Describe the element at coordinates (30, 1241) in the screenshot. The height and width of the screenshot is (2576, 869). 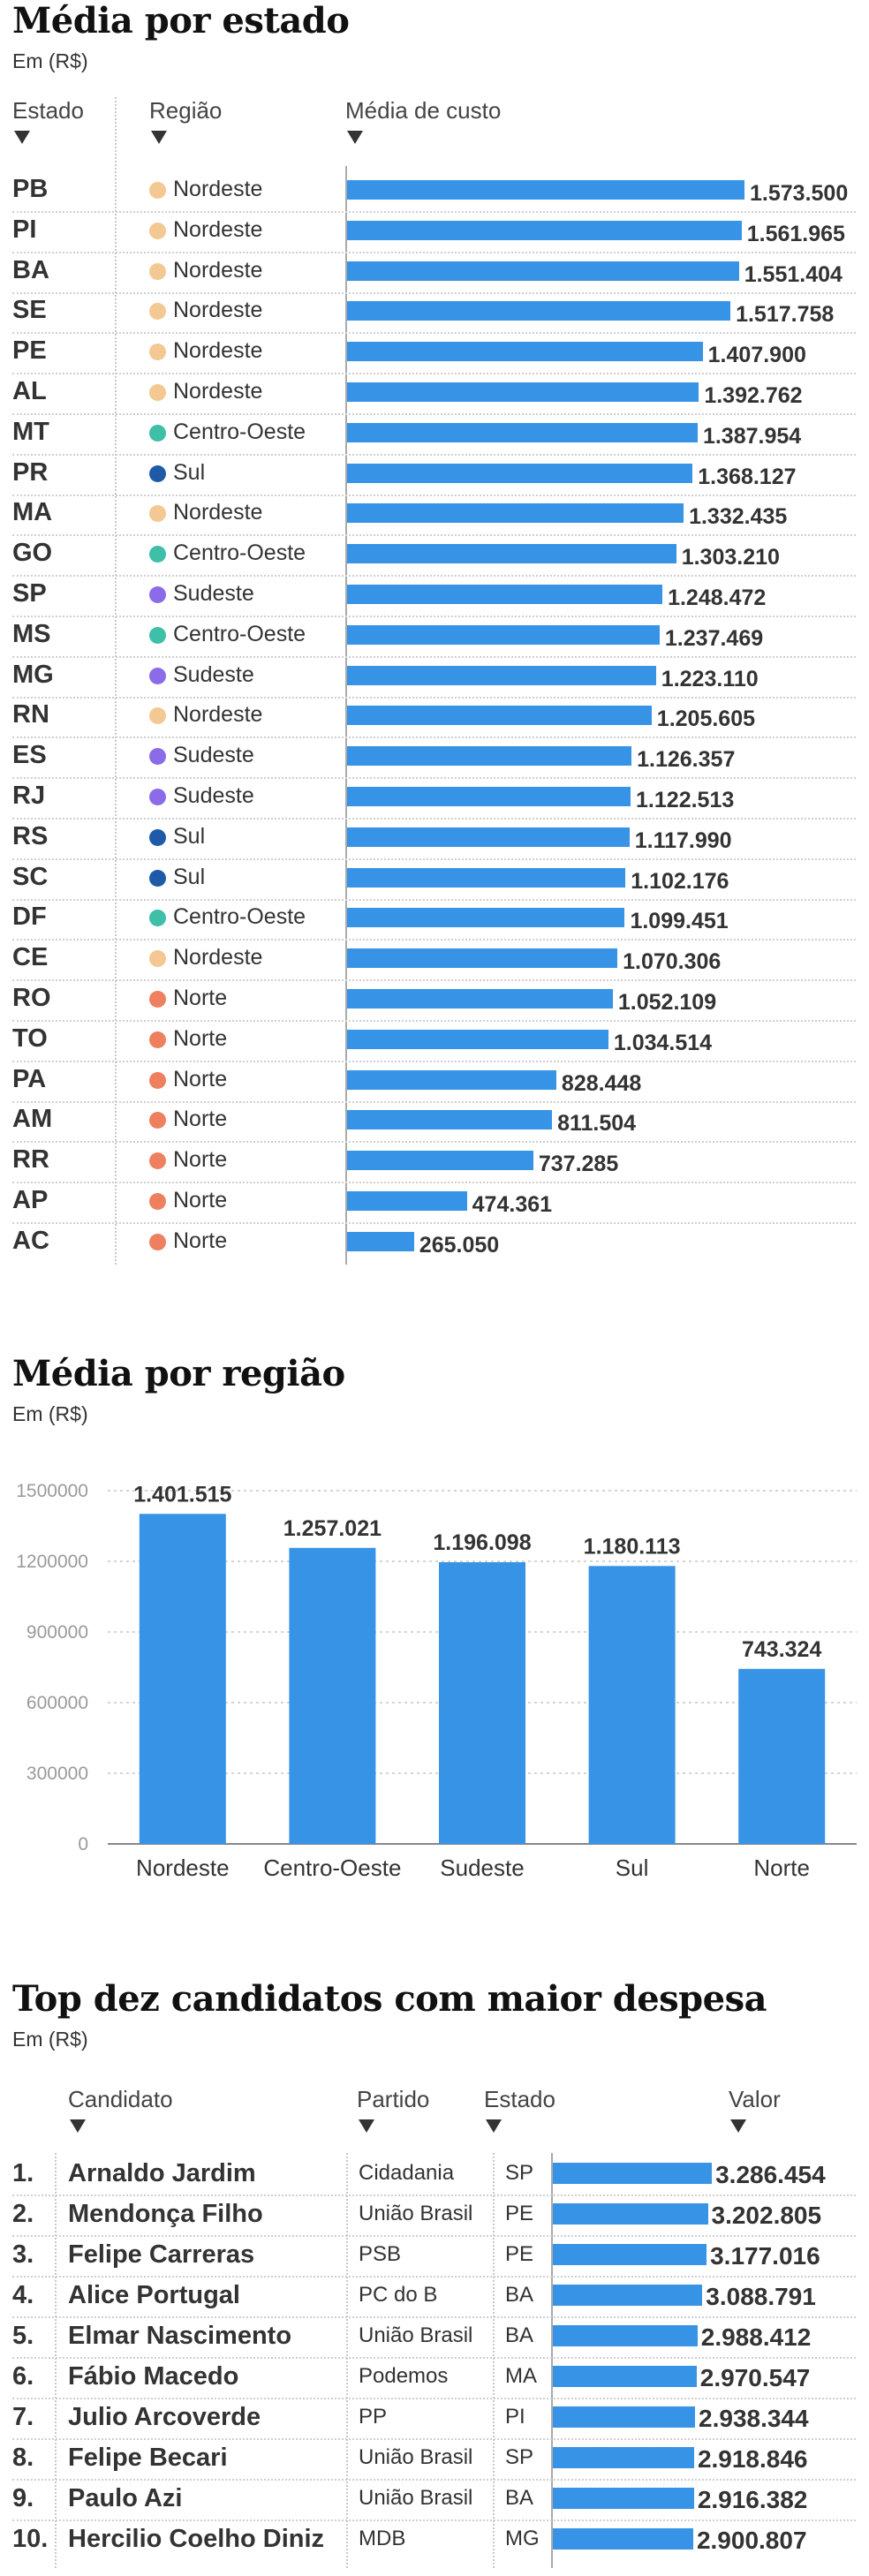
I see `state-code: AC` at that location.